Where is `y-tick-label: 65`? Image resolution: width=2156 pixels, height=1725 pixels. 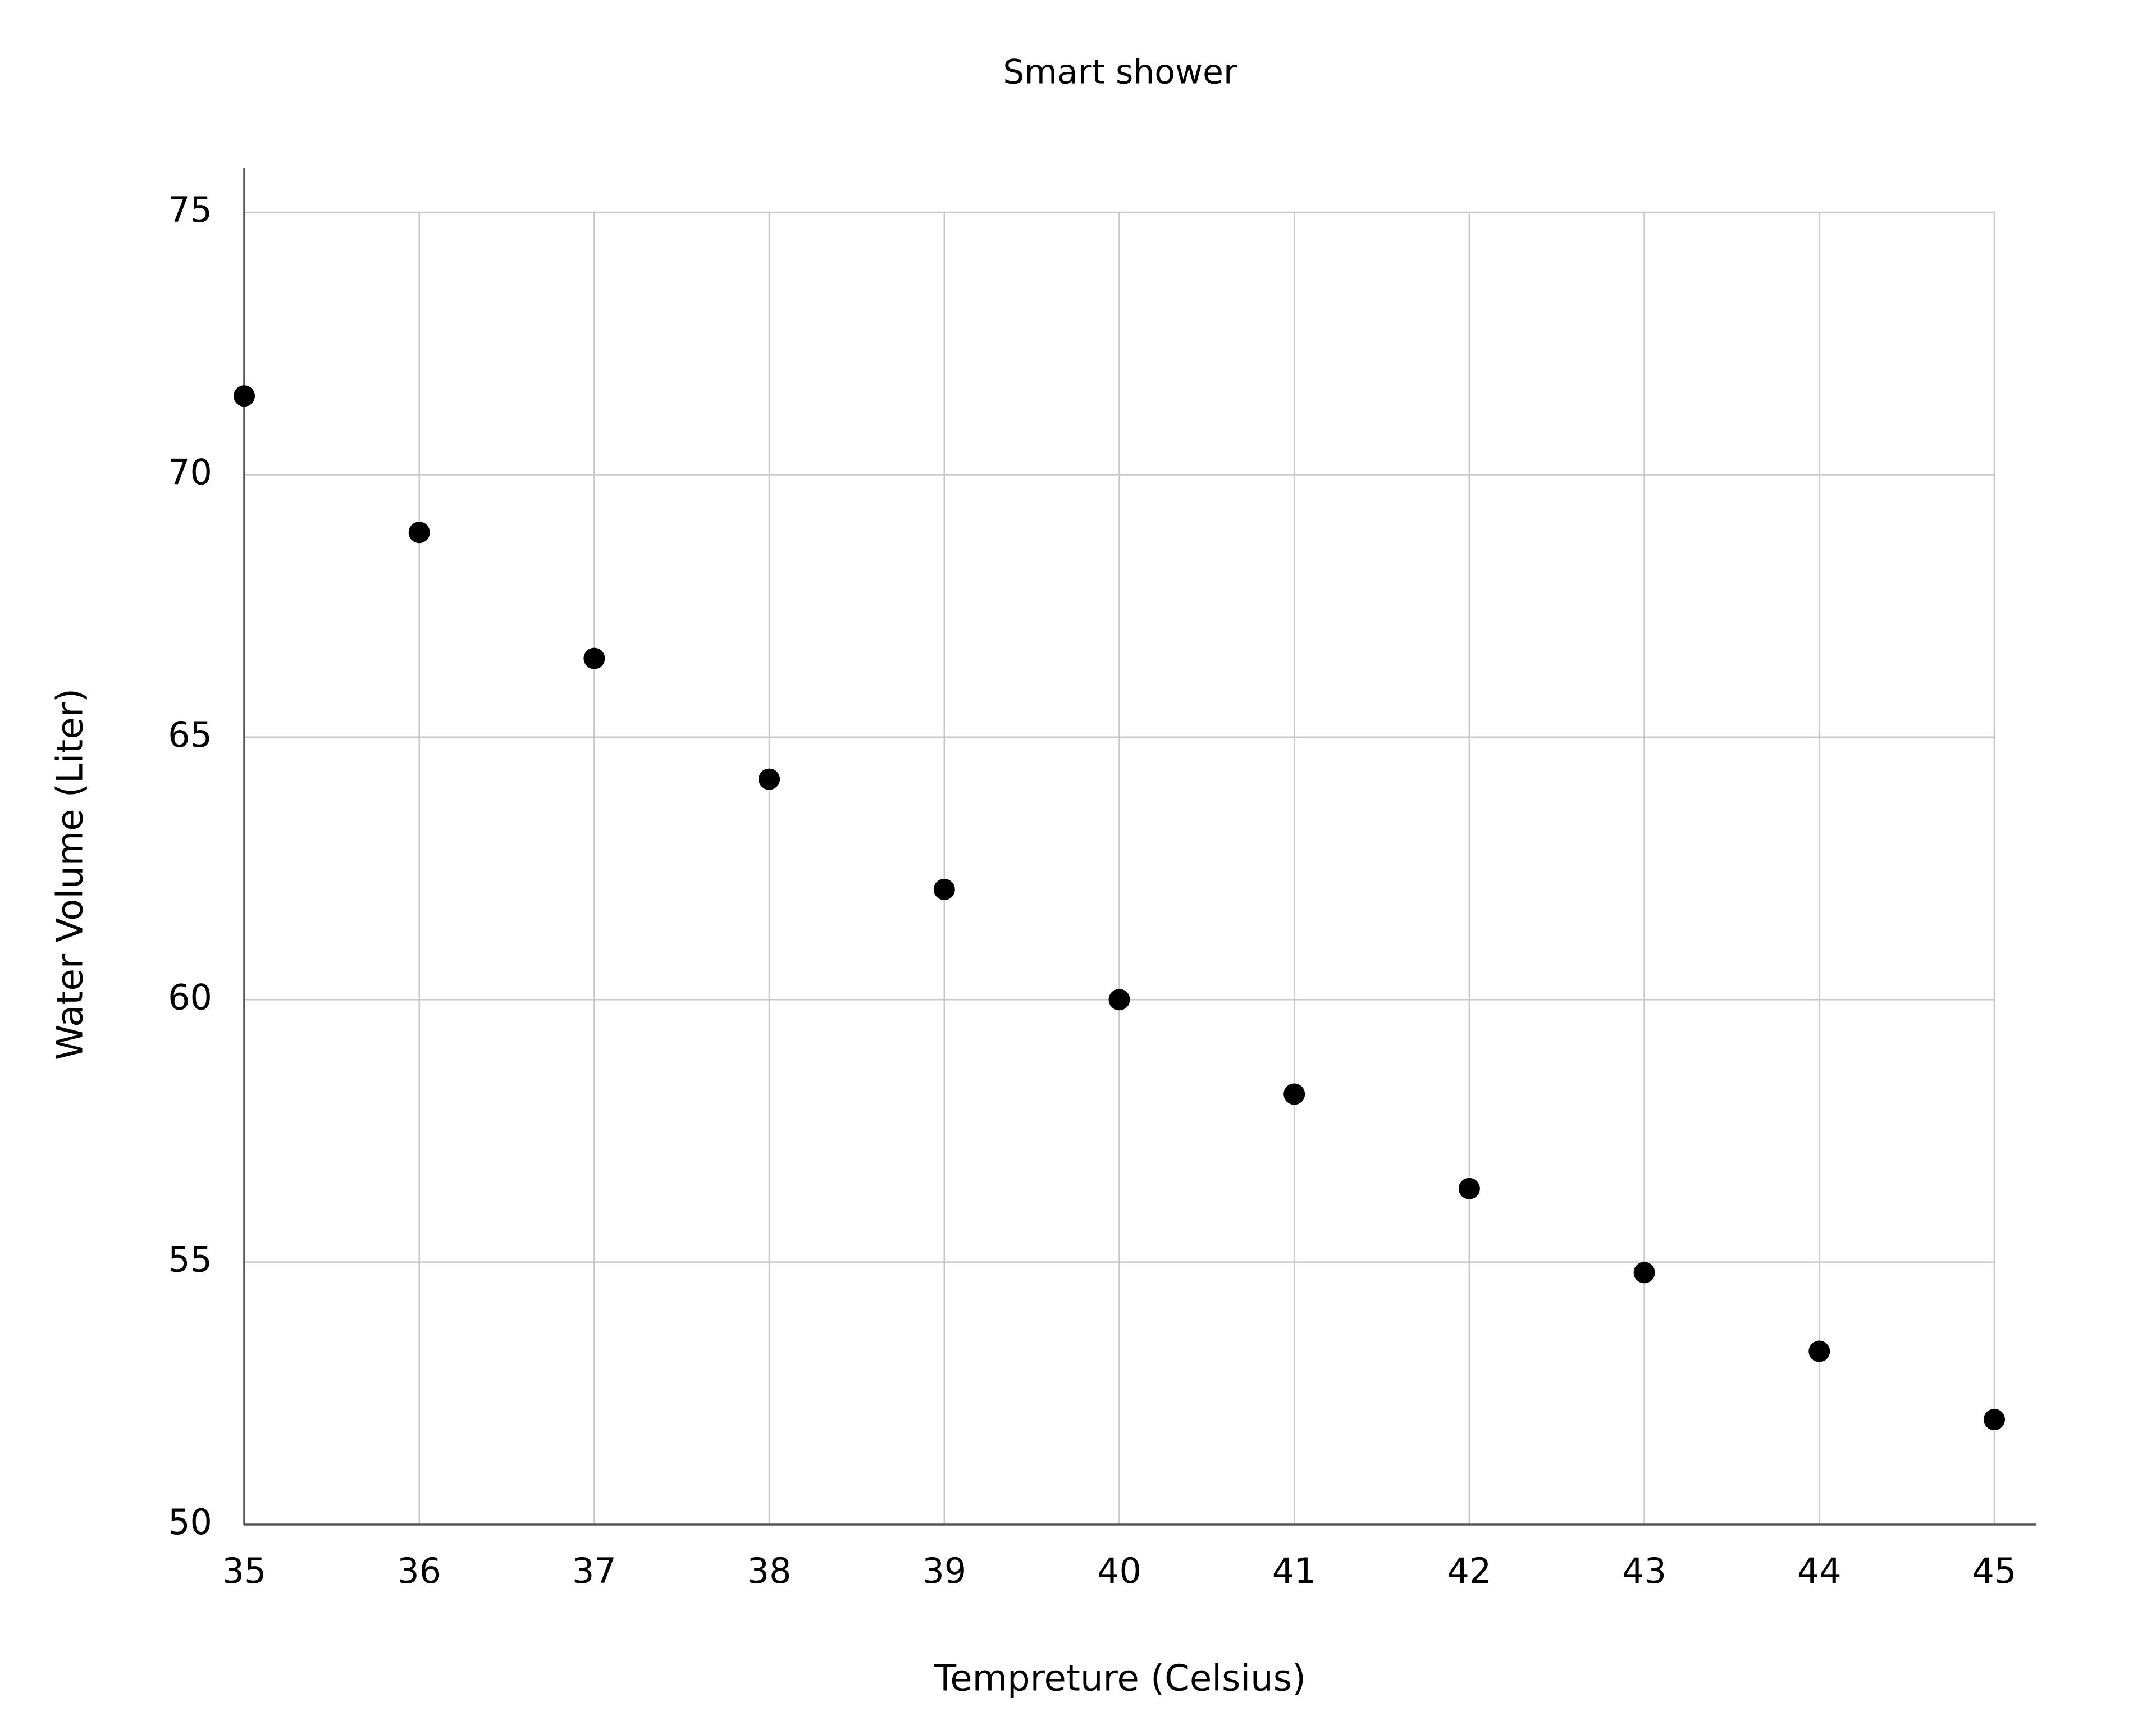 y-tick-label: 65 is located at coordinates (190, 735).